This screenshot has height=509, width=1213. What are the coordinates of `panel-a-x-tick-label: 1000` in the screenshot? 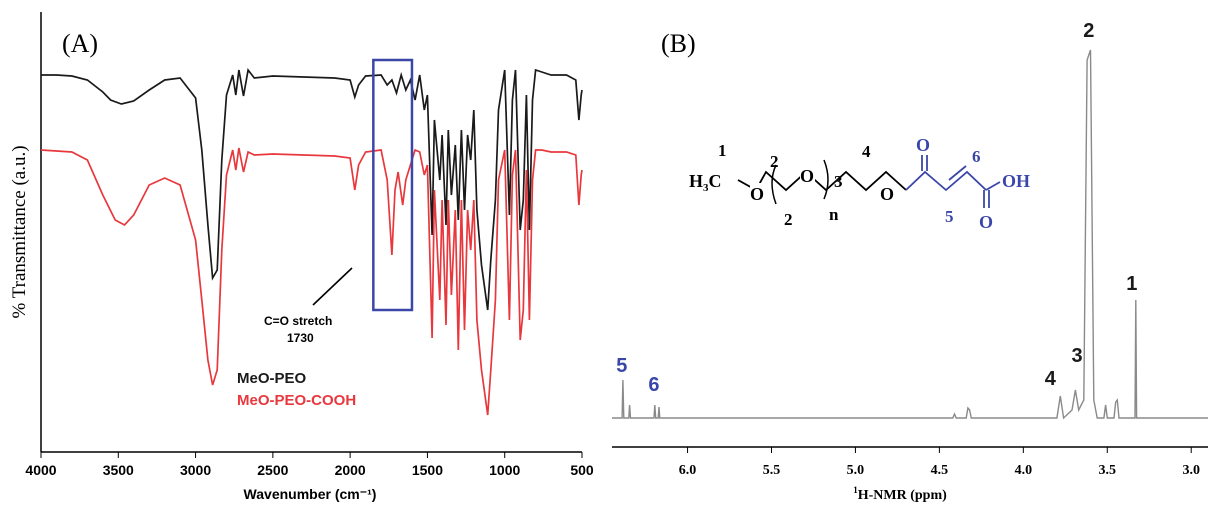 It's located at (504, 470).